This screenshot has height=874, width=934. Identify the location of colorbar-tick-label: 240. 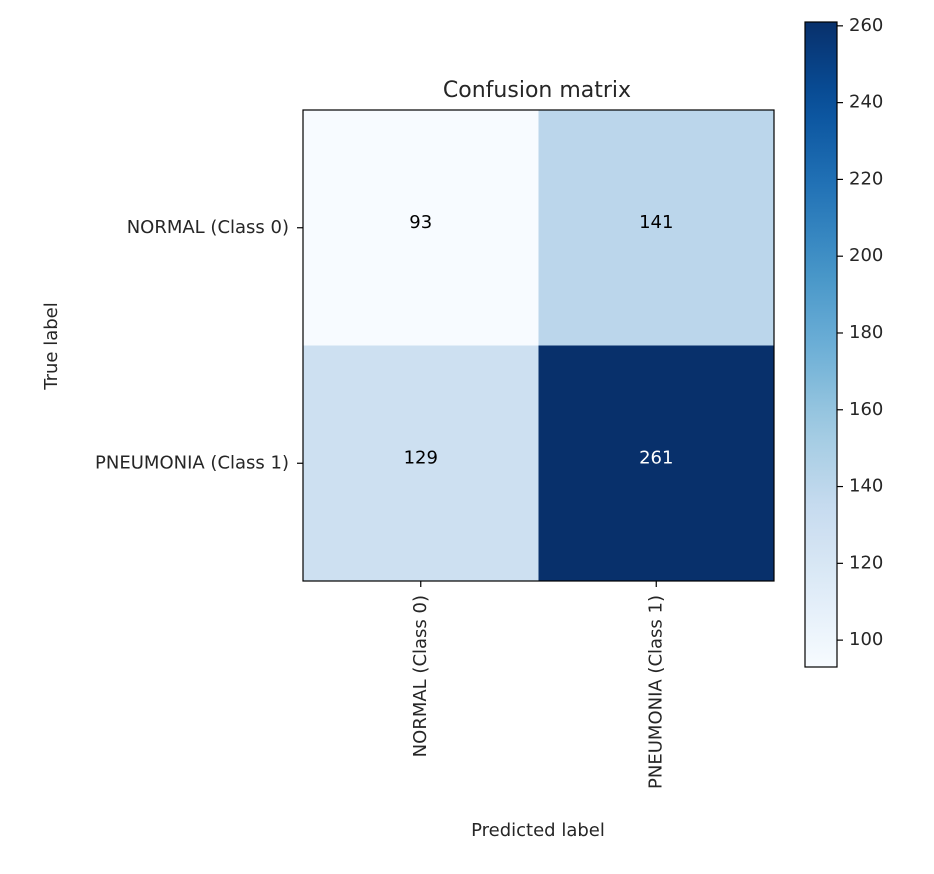
(866, 102).